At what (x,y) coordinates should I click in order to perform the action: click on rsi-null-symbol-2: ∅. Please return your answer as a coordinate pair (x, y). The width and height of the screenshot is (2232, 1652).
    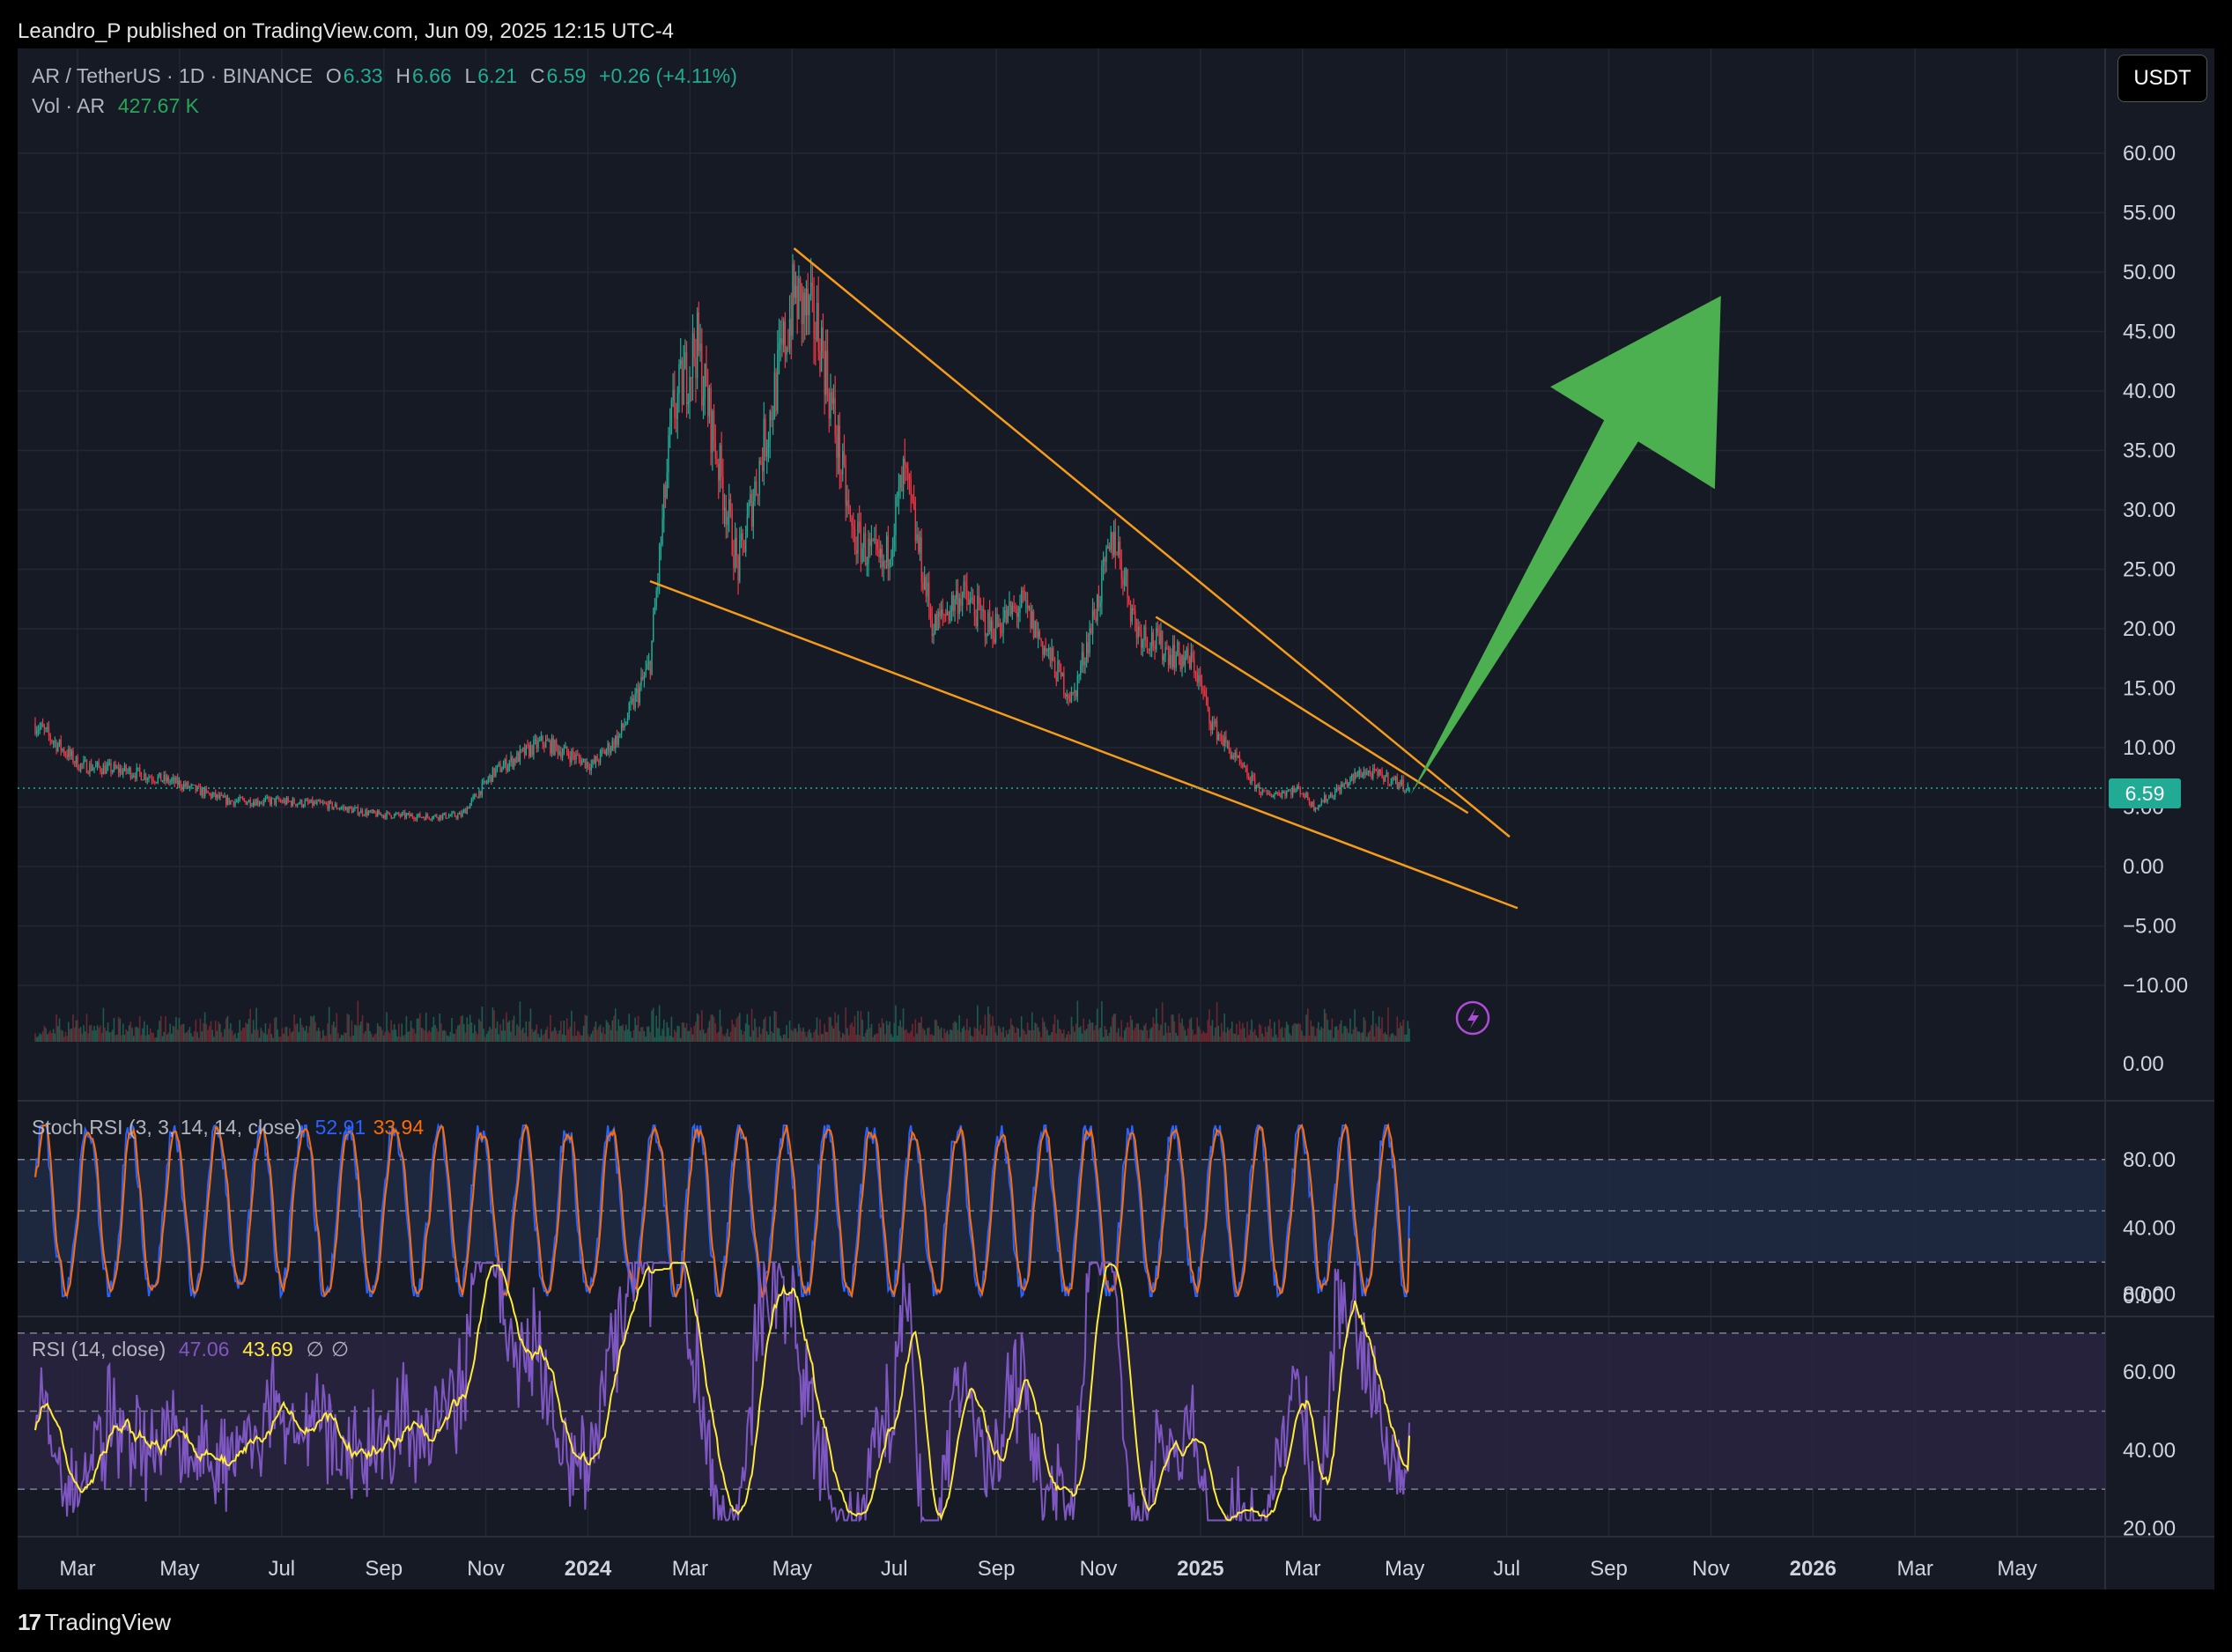
    Looking at the image, I should click on (340, 1349).